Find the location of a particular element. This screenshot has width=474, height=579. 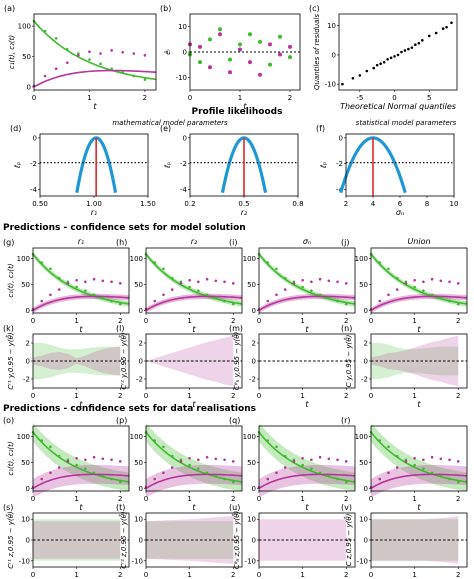

y-tick-label: 2 is located at coordinates (141, 344).